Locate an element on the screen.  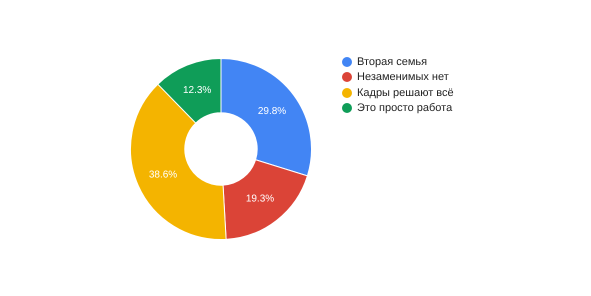
data-label: 29.8% is located at coordinates (272, 112).